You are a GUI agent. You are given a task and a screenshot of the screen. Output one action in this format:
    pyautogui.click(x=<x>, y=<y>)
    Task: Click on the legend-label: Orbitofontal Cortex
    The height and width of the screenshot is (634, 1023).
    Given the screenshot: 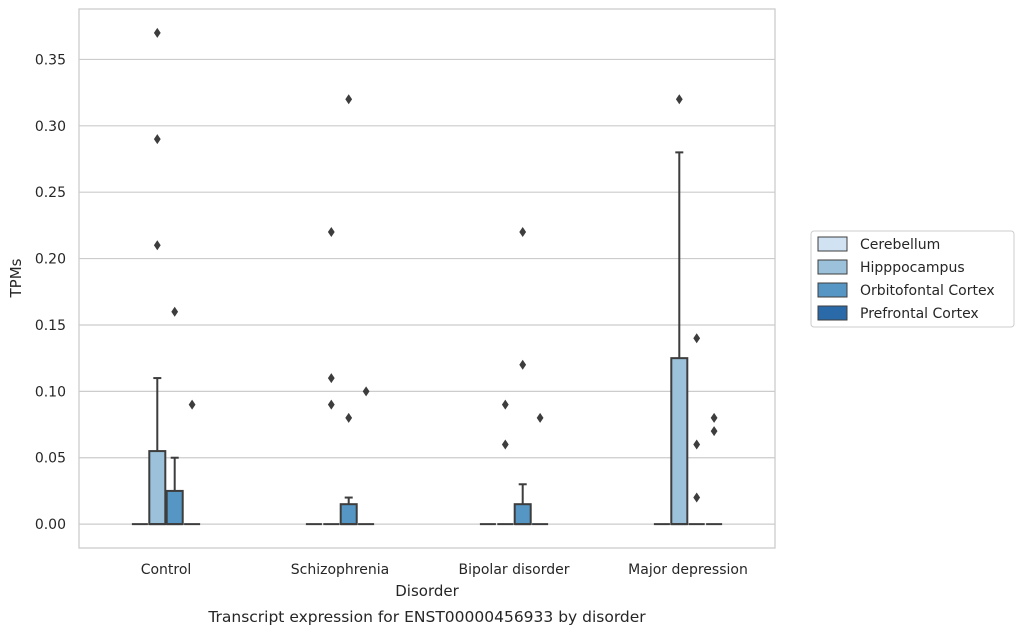 What is the action you would take?
    pyautogui.click(x=927, y=291)
    